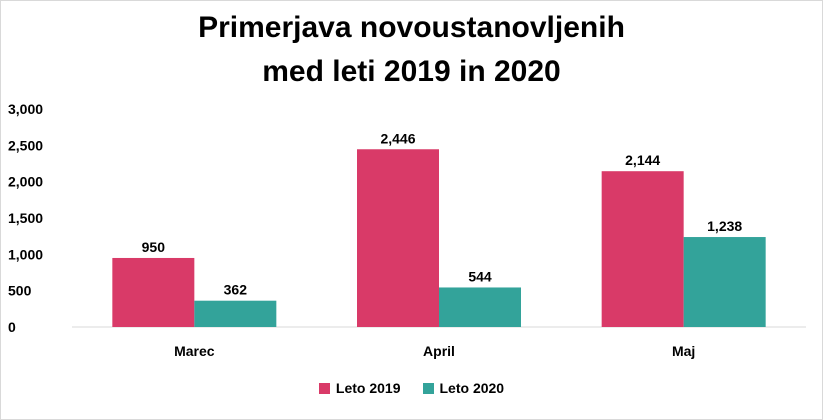 Image resolution: width=823 pixels, height=420 pixels. Describe the element at coordinates (25, 218) in the screenshot. I see `y-tick-label: 1,500` at that location.